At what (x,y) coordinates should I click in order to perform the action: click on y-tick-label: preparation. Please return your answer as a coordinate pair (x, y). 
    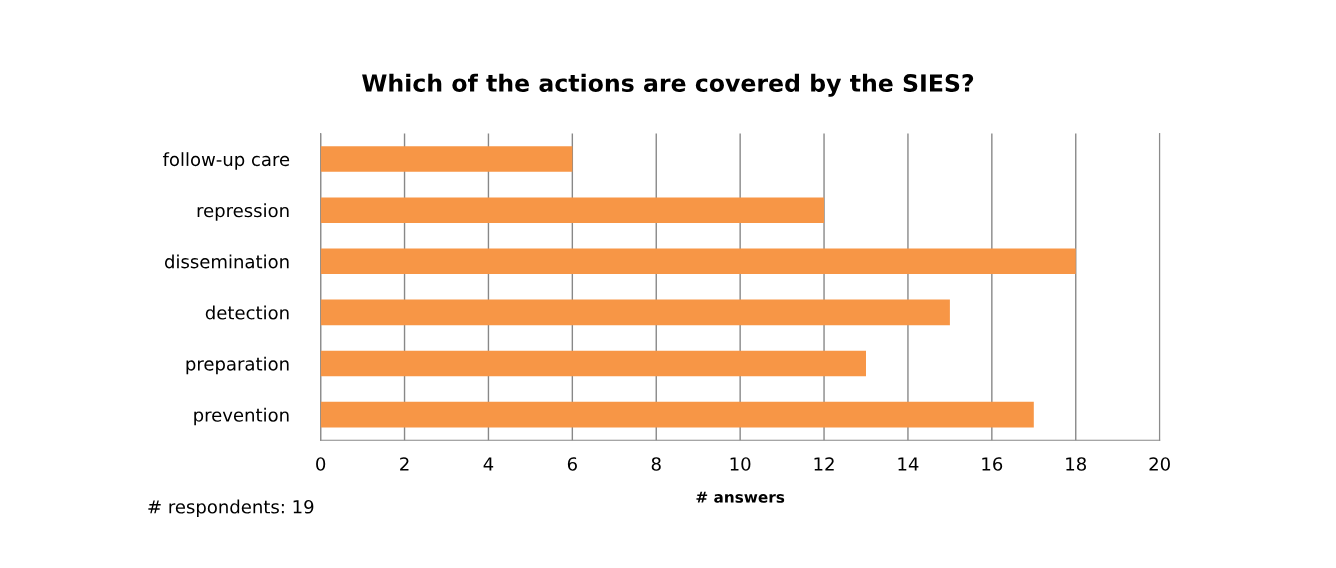
    Looking at the image, I should click on (237, 365).